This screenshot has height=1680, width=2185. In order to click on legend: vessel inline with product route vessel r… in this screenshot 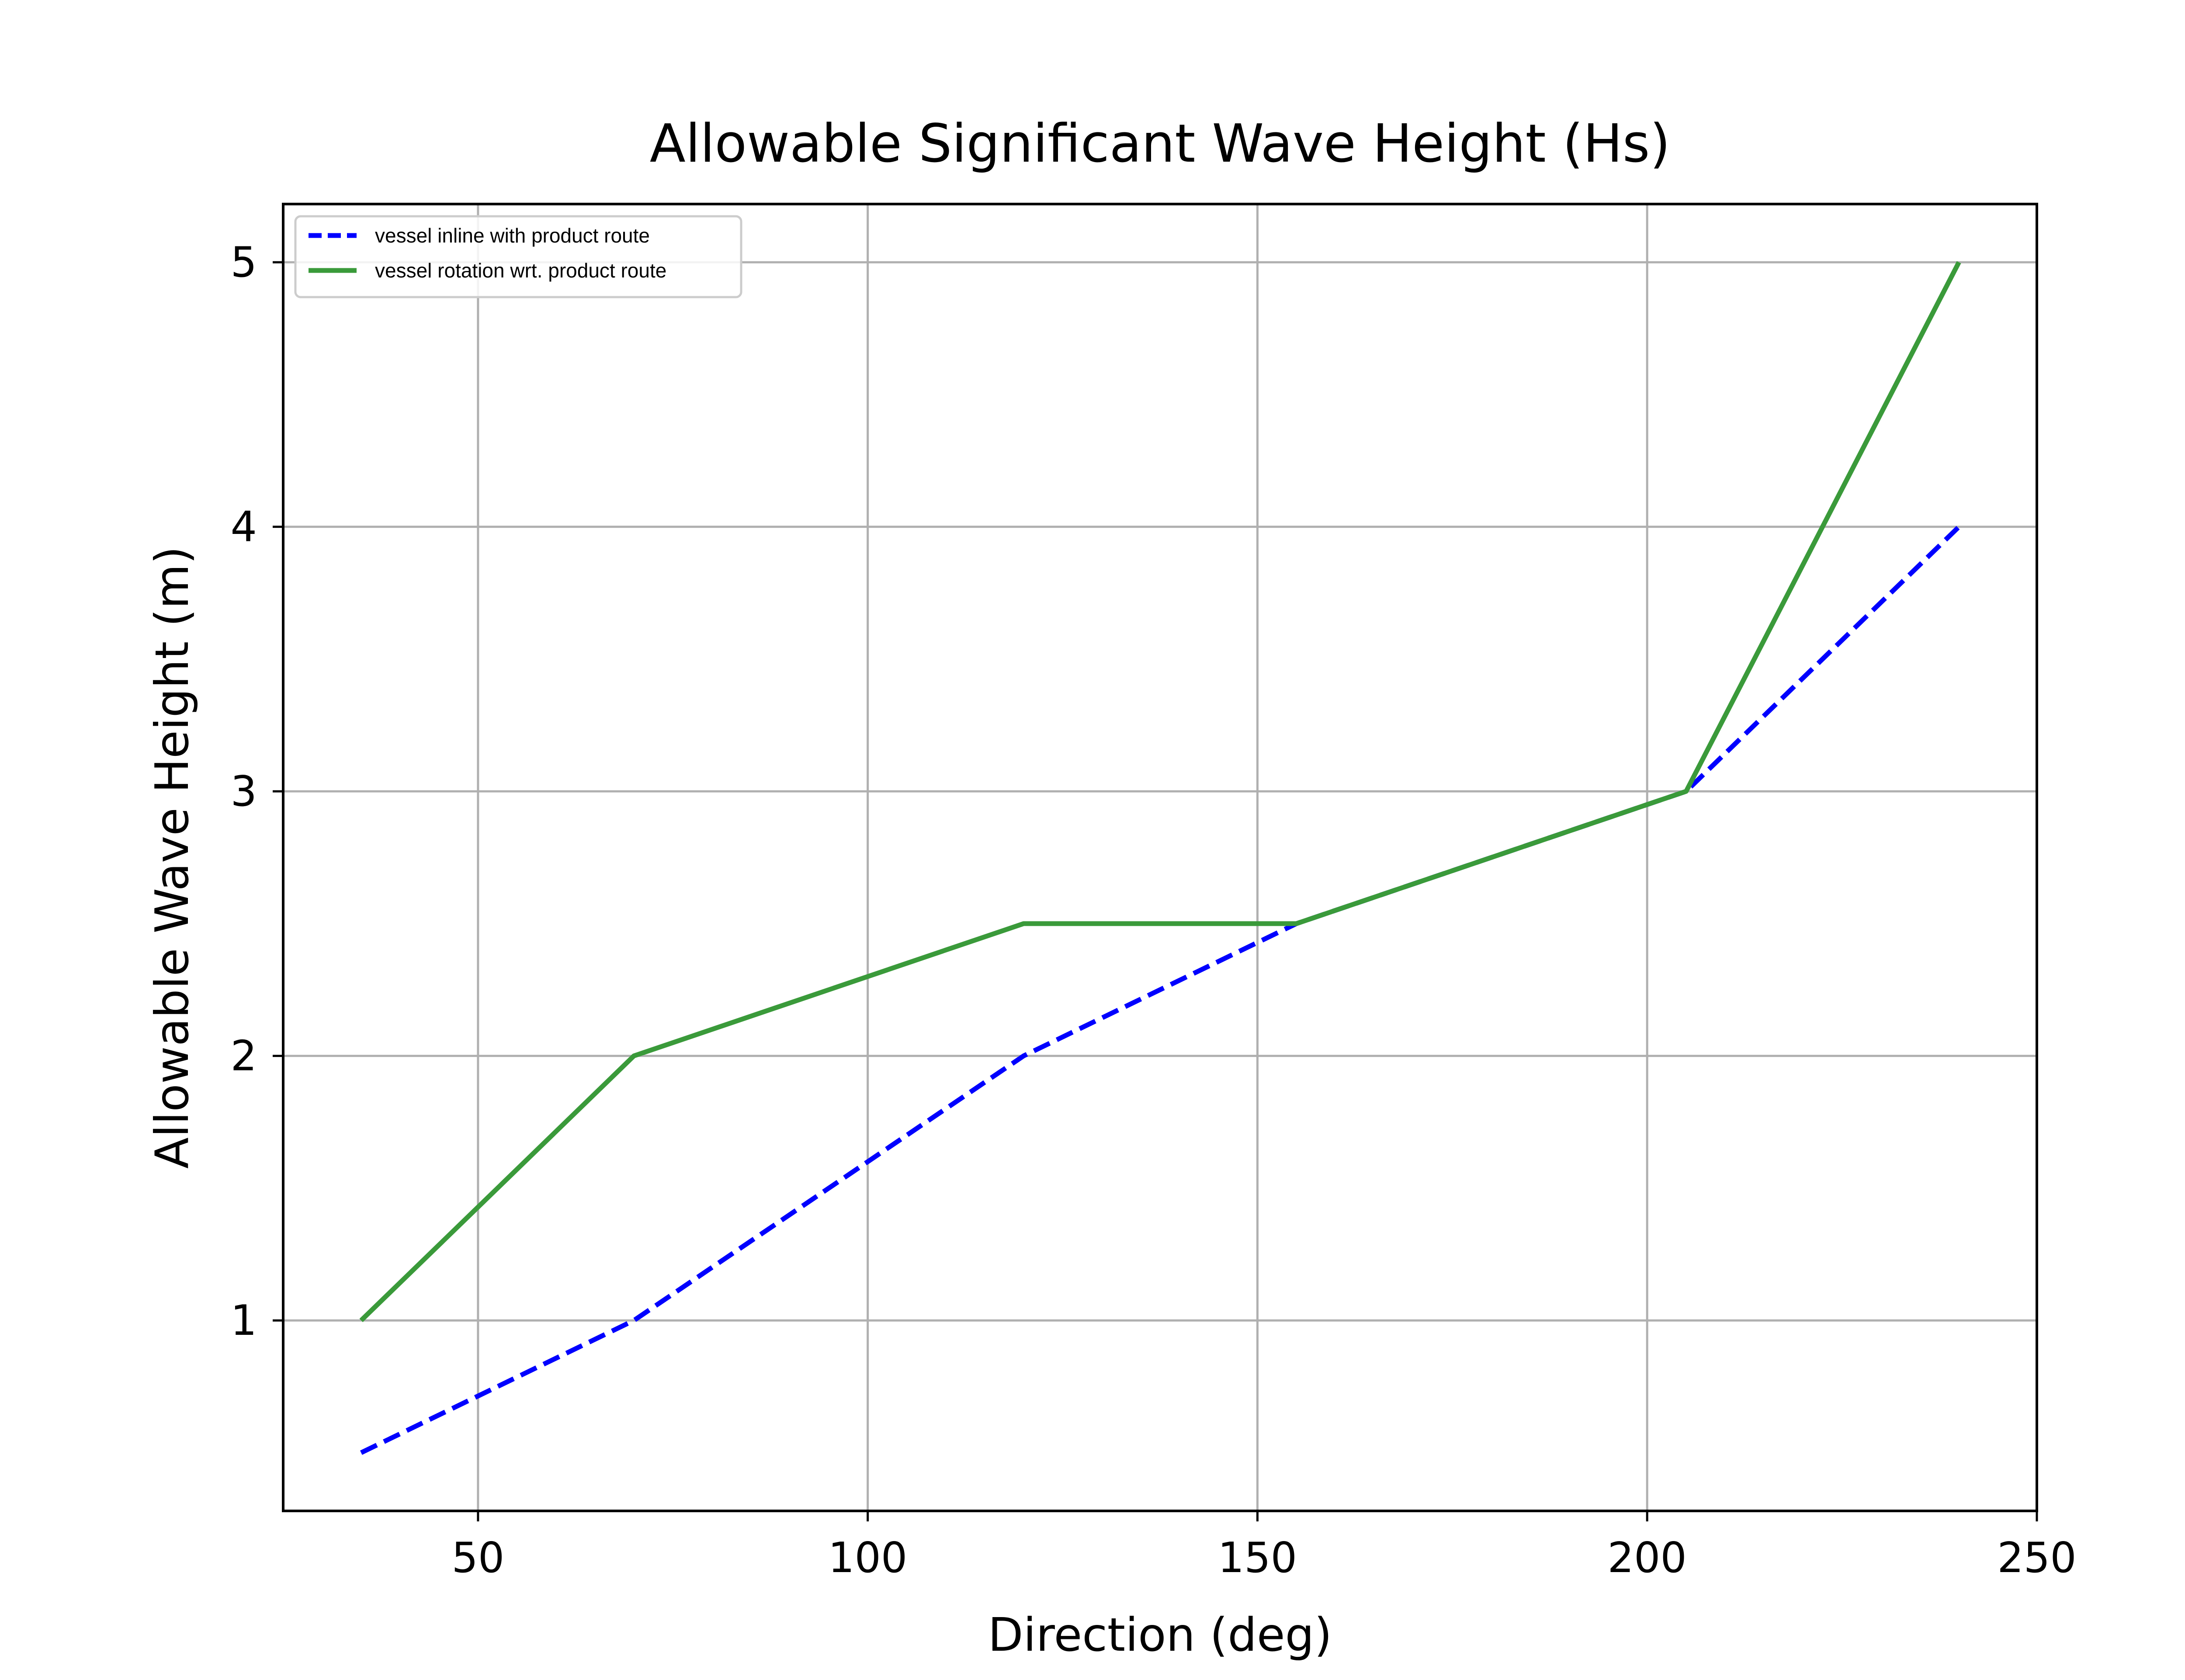, I will do `click(518, 256)`.